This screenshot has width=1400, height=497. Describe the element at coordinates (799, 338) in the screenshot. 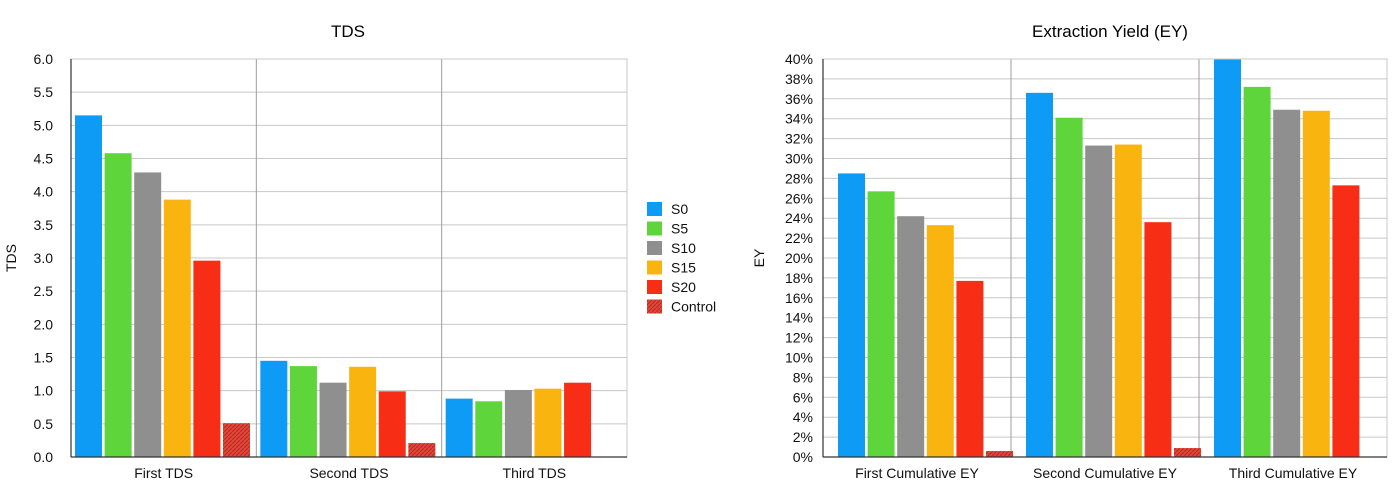

I see `ey-y-tick-label: 12%` at that location.